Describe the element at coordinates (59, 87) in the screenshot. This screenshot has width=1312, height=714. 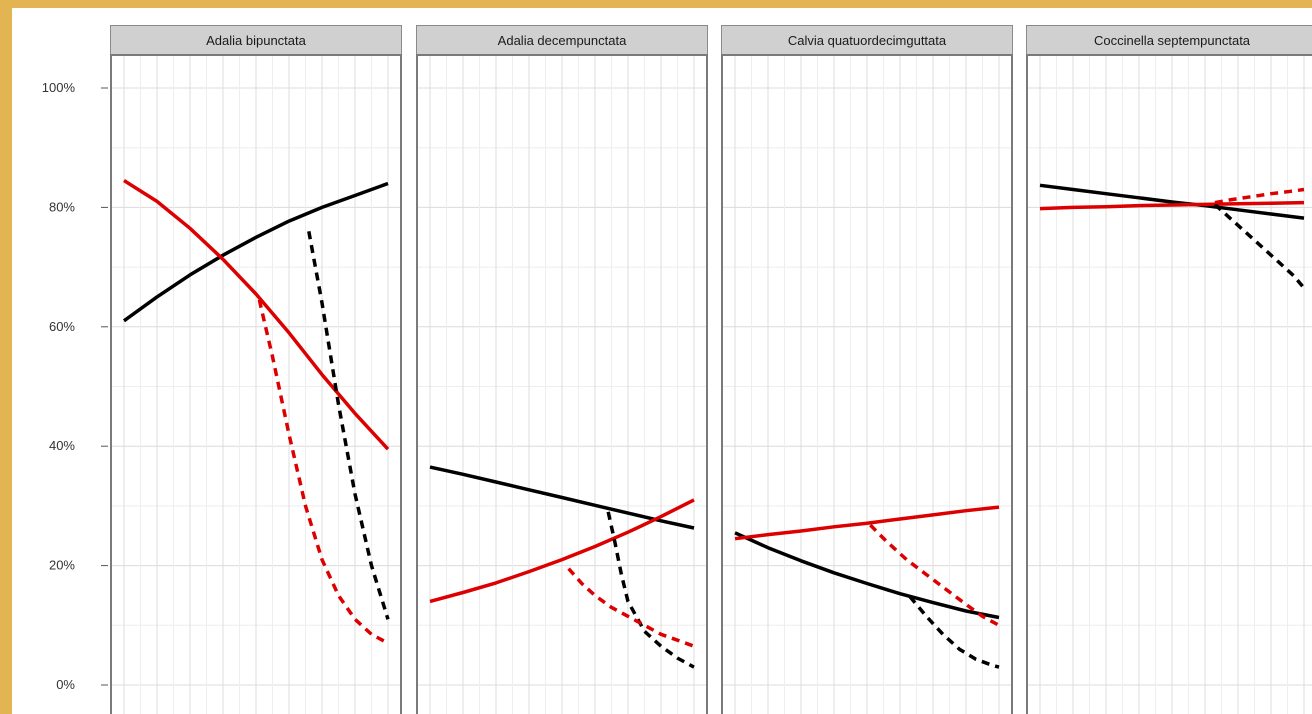
I see `y-tick-label: 100%` at that location.